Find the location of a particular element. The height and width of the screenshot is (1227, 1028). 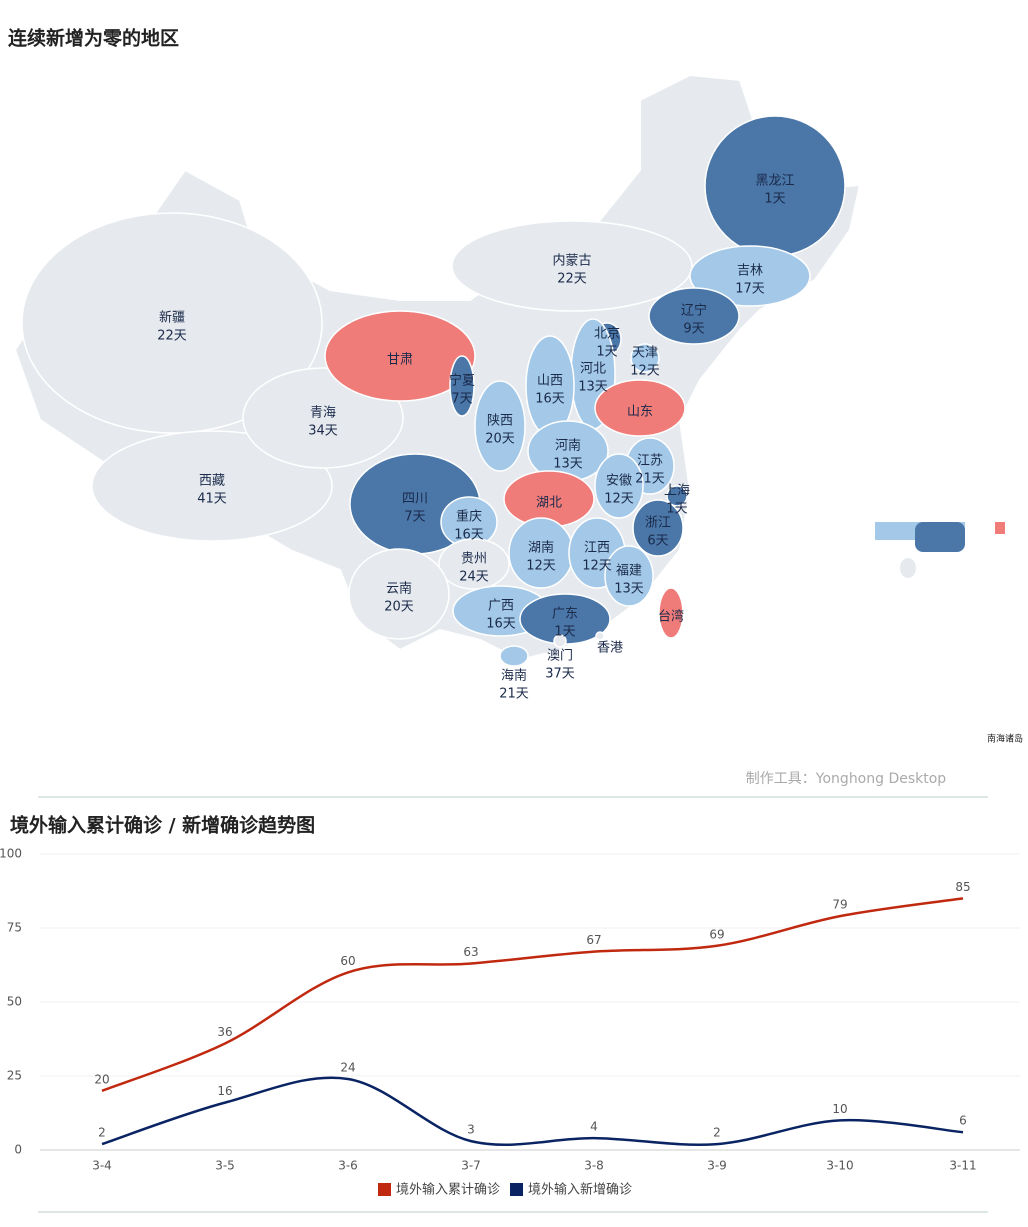

data-label: 16 is located at coordinates (224, 1091).